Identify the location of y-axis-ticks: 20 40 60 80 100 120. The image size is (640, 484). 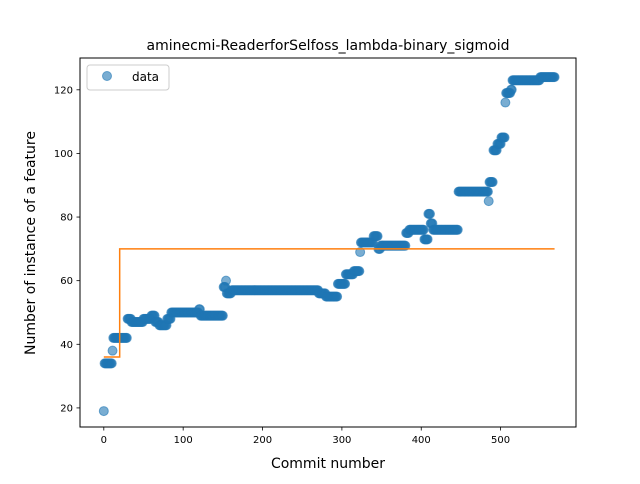
(67, 249).